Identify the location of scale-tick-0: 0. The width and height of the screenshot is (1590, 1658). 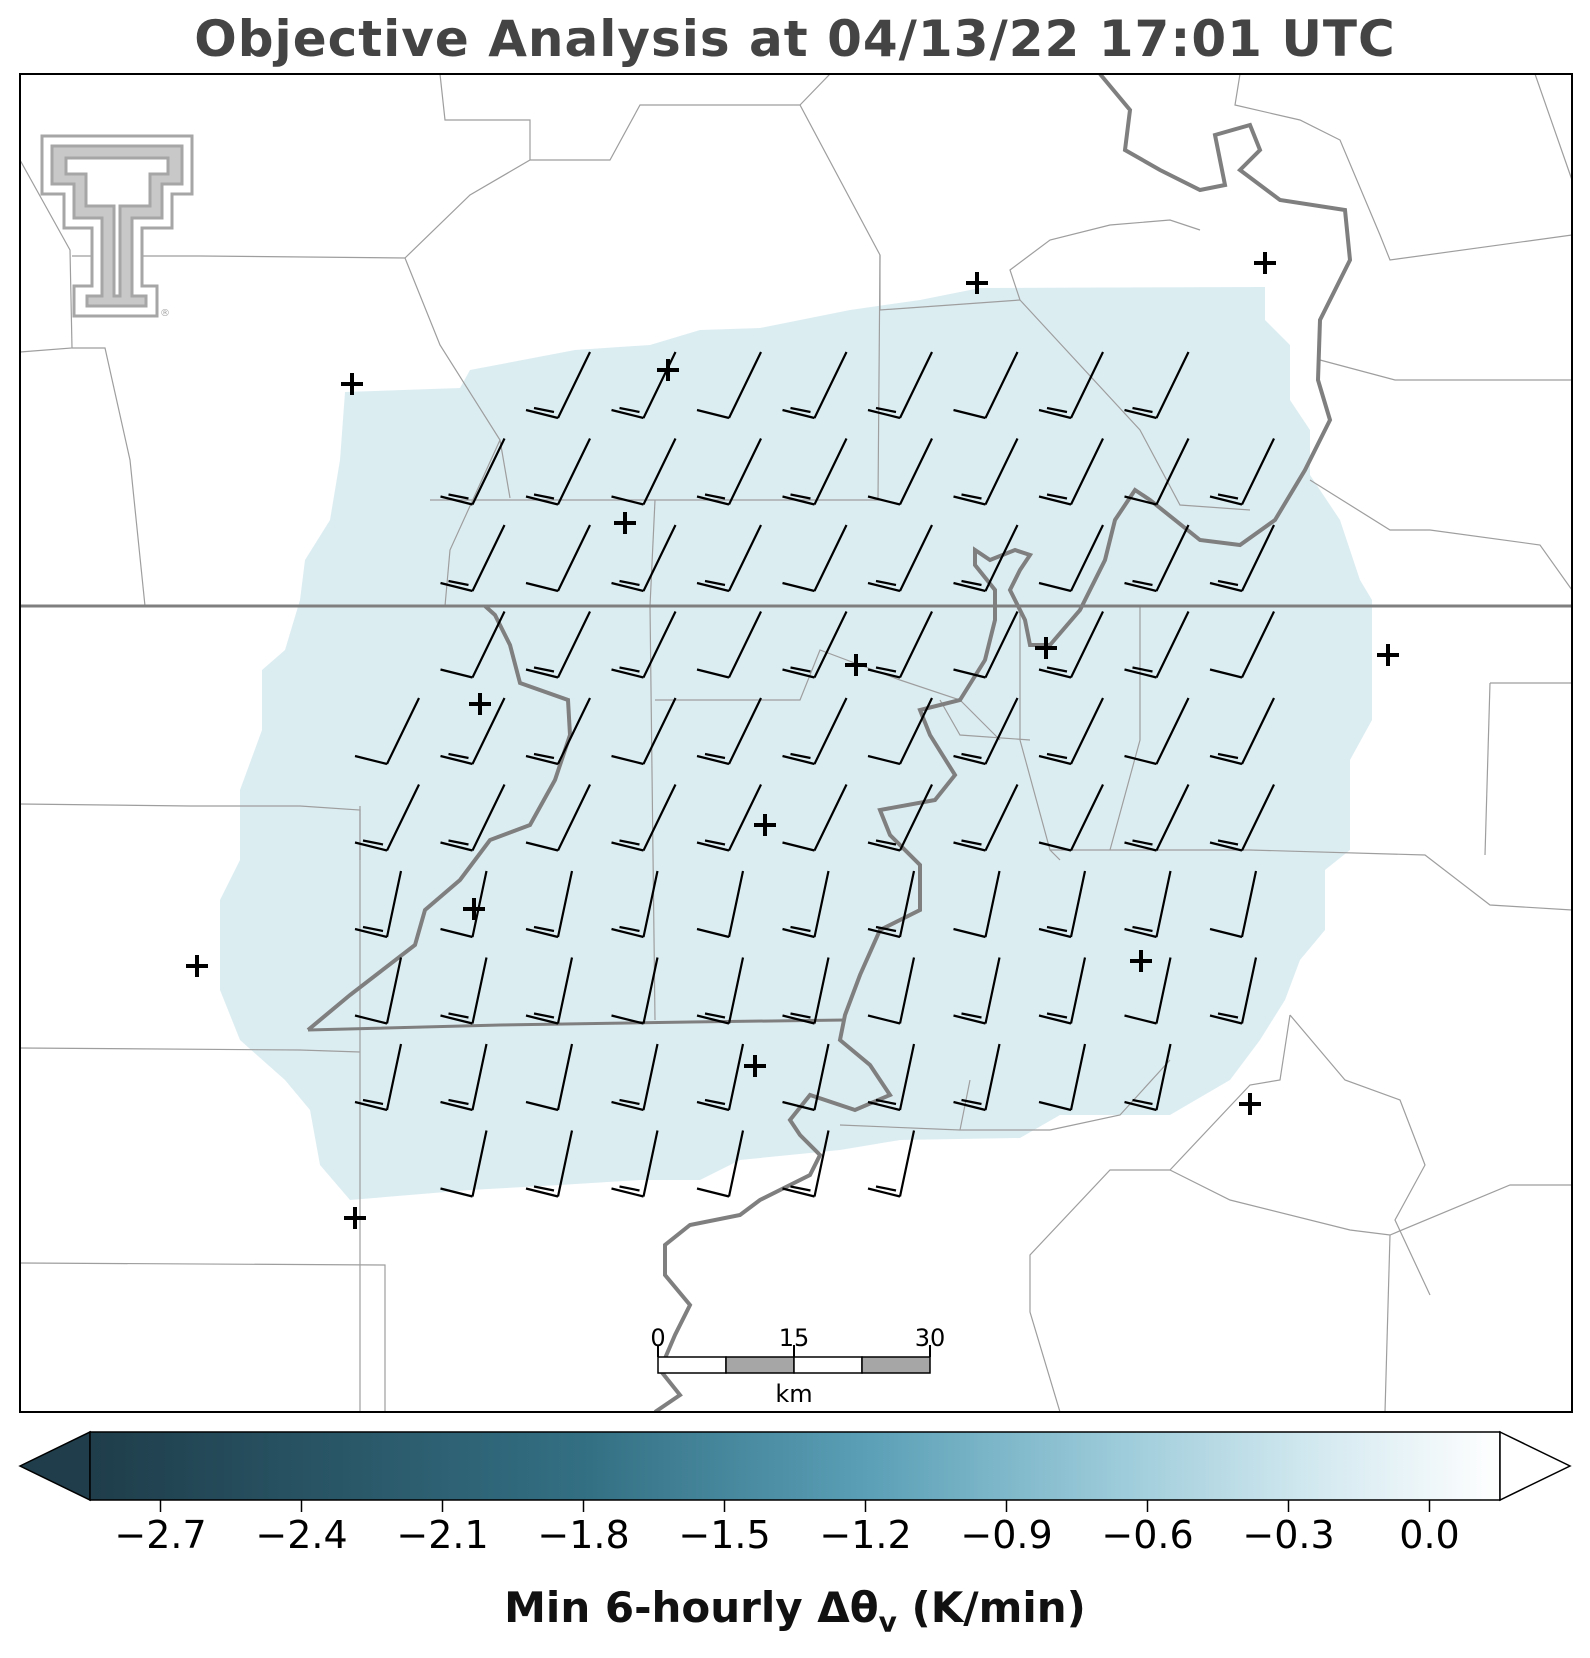
(657, 1338).